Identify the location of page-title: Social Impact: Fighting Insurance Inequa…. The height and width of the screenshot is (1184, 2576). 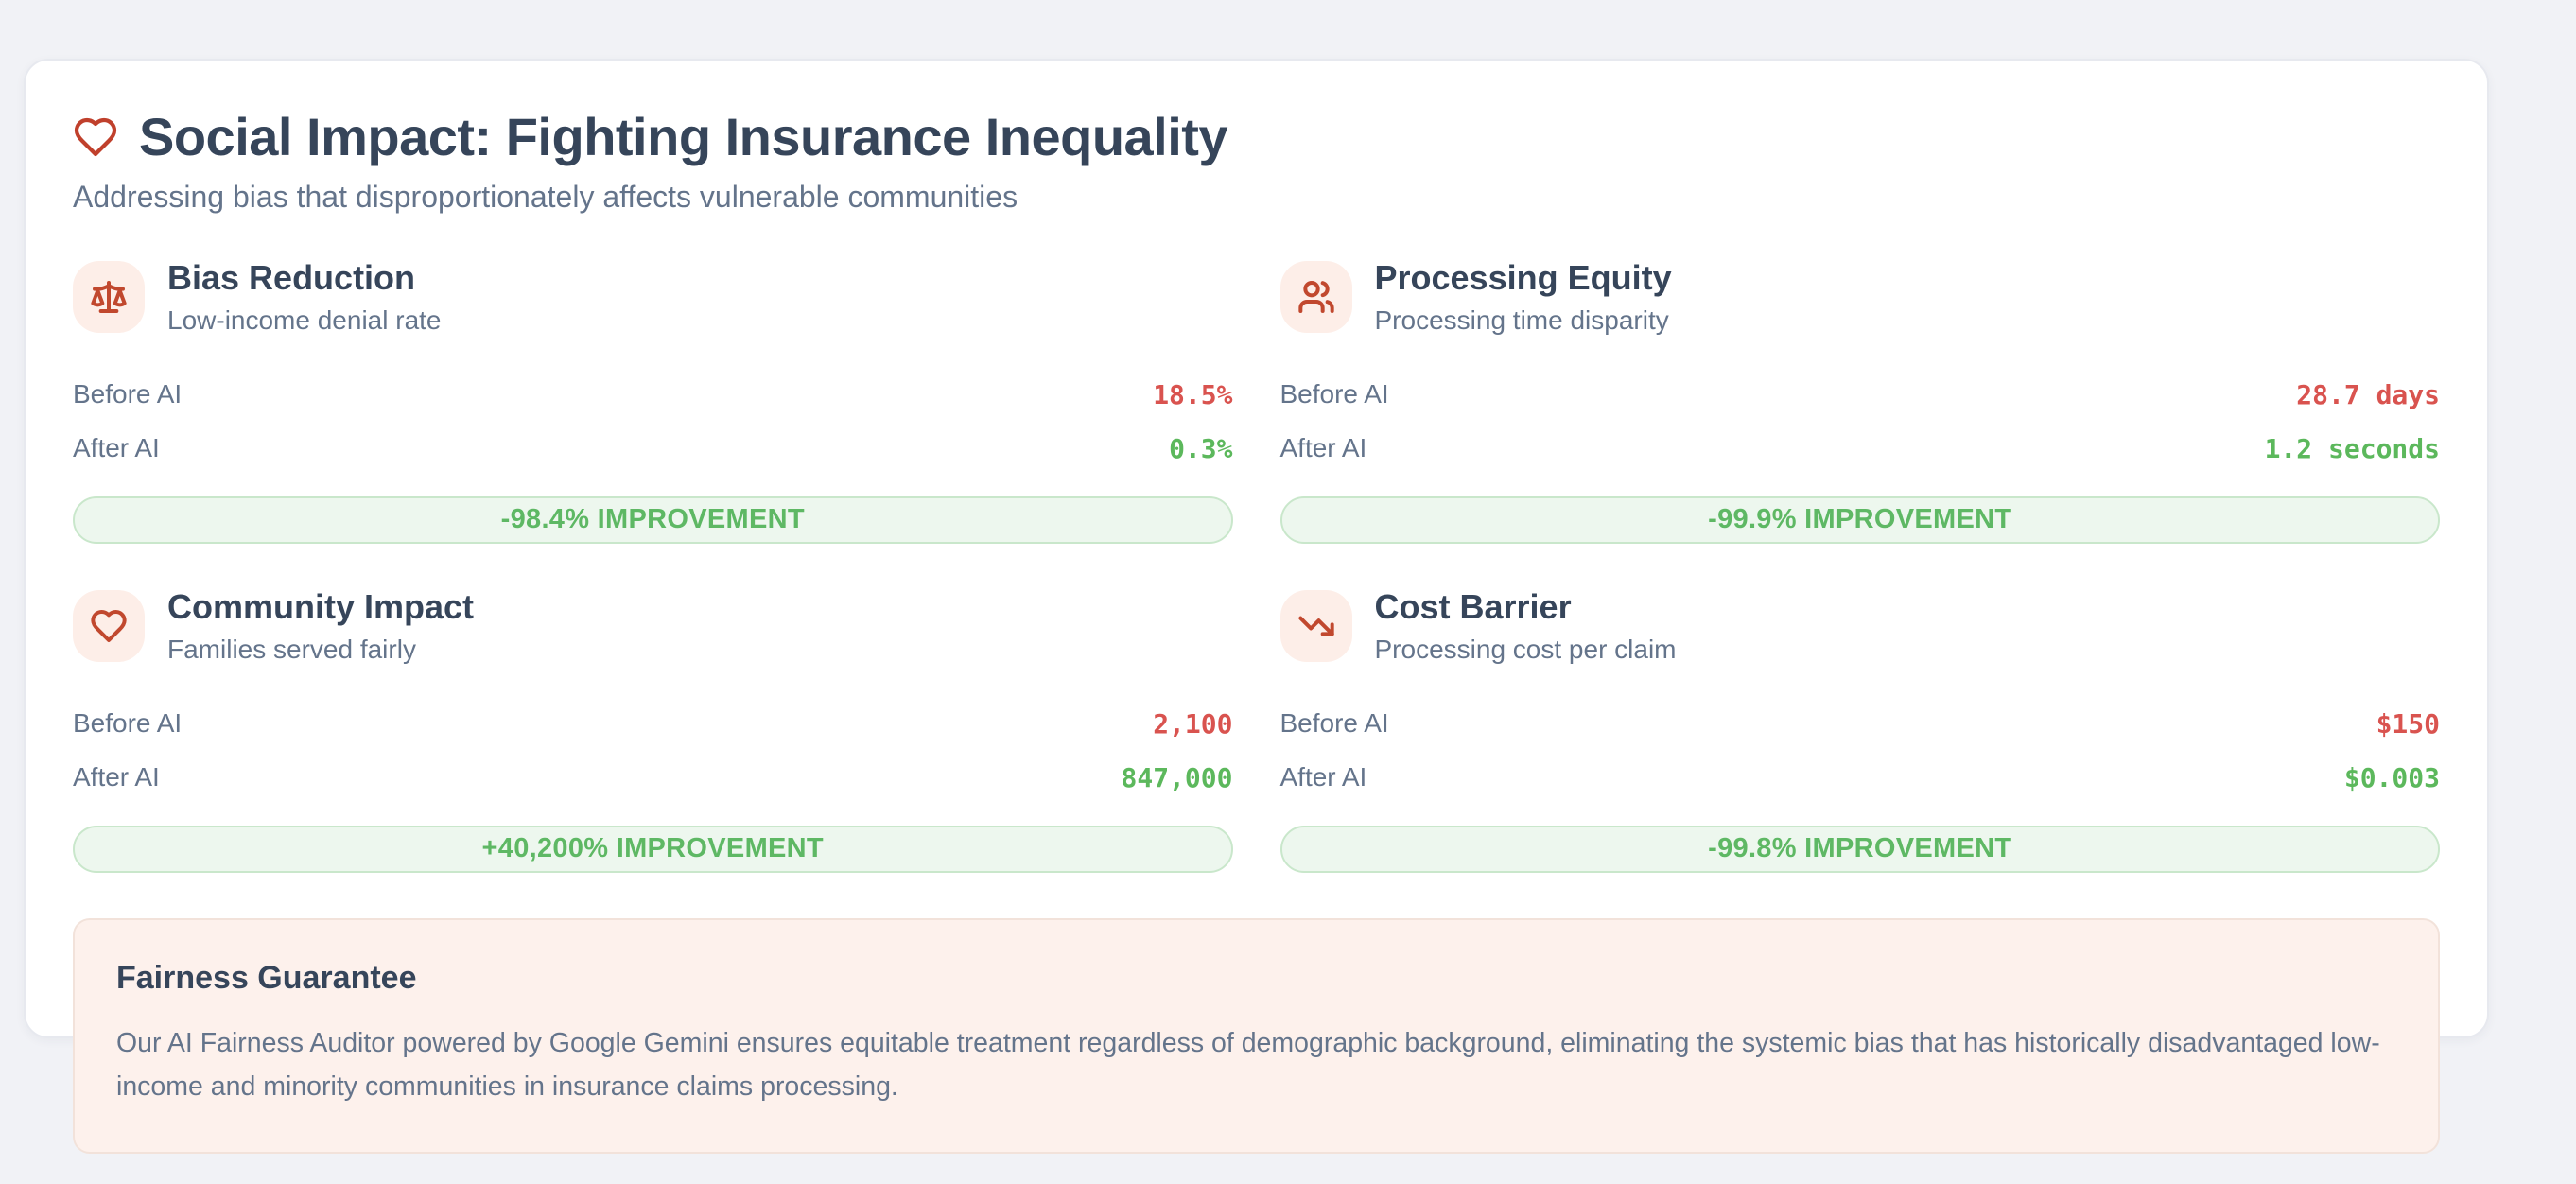
(683, 136).